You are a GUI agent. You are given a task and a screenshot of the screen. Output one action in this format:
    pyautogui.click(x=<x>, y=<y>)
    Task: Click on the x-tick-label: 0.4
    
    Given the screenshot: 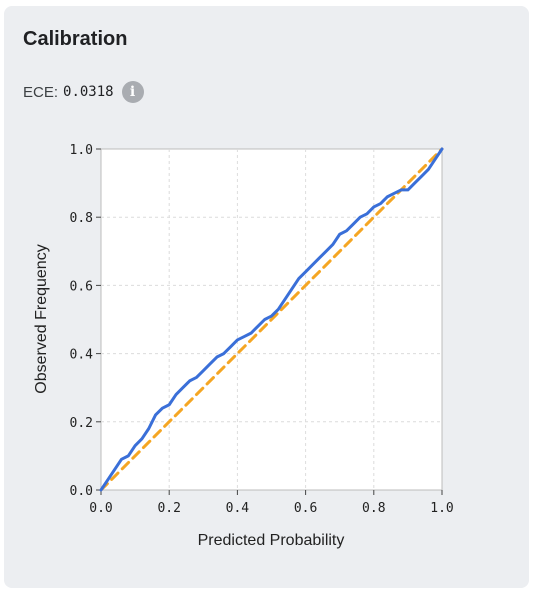 What is the action you would take?
    pyautogui.click(x=238, y=508)
    